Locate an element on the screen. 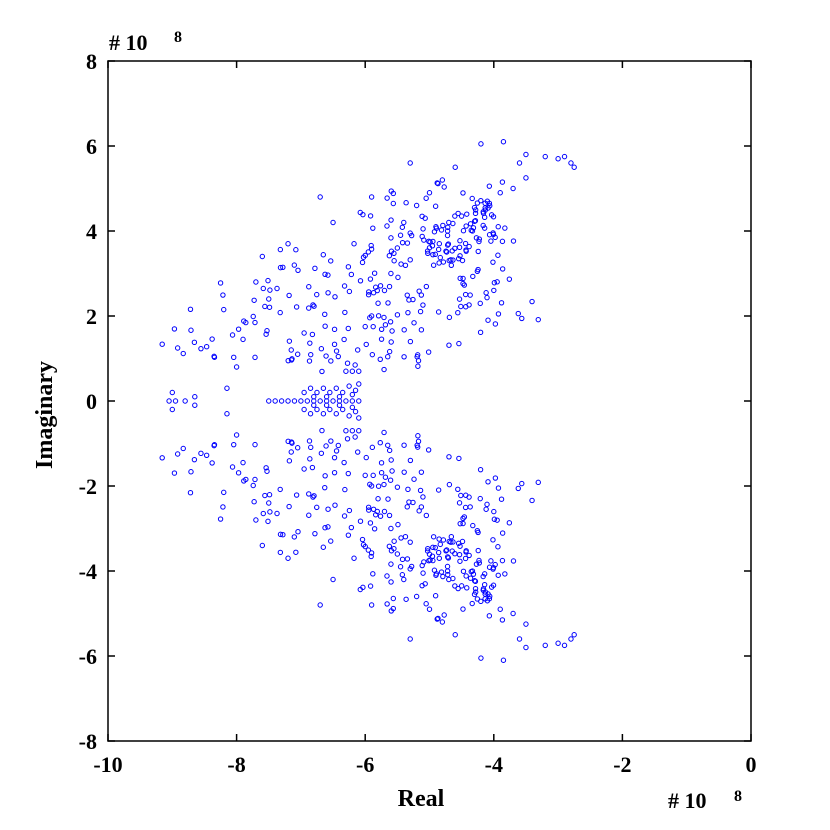  y-tick-label: 4 is located at coordinates (91, 231).